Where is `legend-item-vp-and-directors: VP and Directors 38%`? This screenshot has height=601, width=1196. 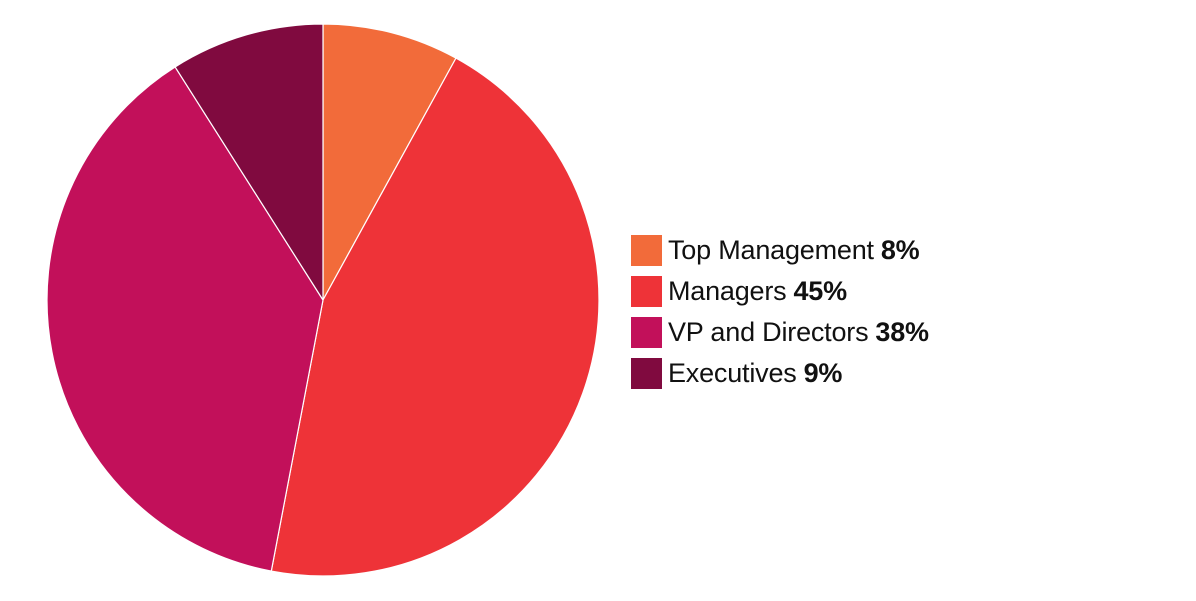
legend-item-vp-and-directors: VP and Directors 38% is located at coordinates (780, 332).